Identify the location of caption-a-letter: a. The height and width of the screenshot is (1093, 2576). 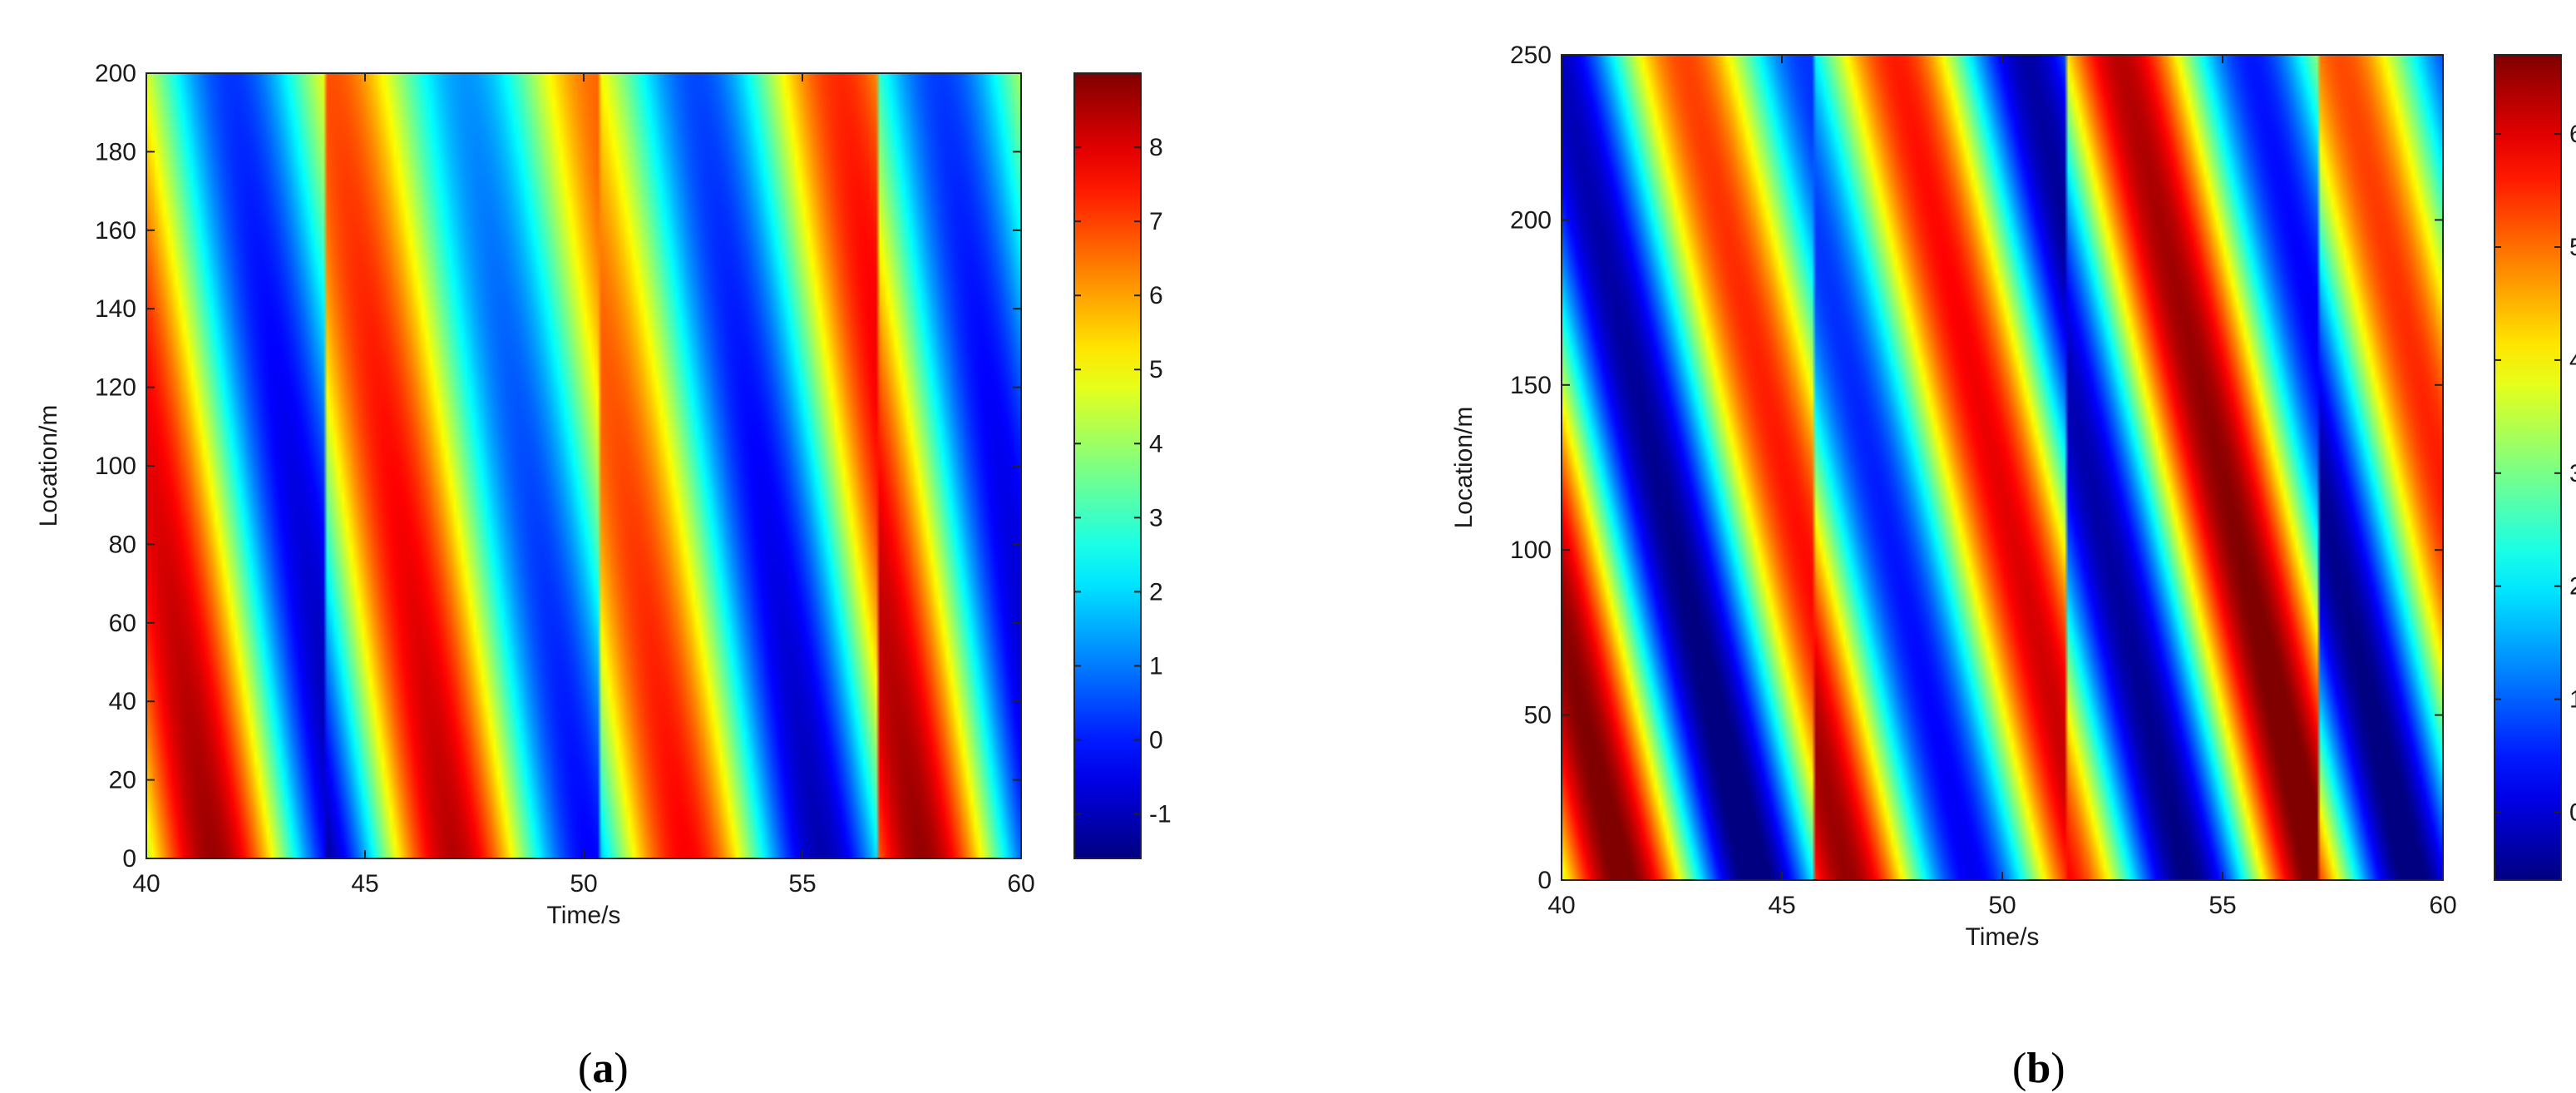
(603, 1068).